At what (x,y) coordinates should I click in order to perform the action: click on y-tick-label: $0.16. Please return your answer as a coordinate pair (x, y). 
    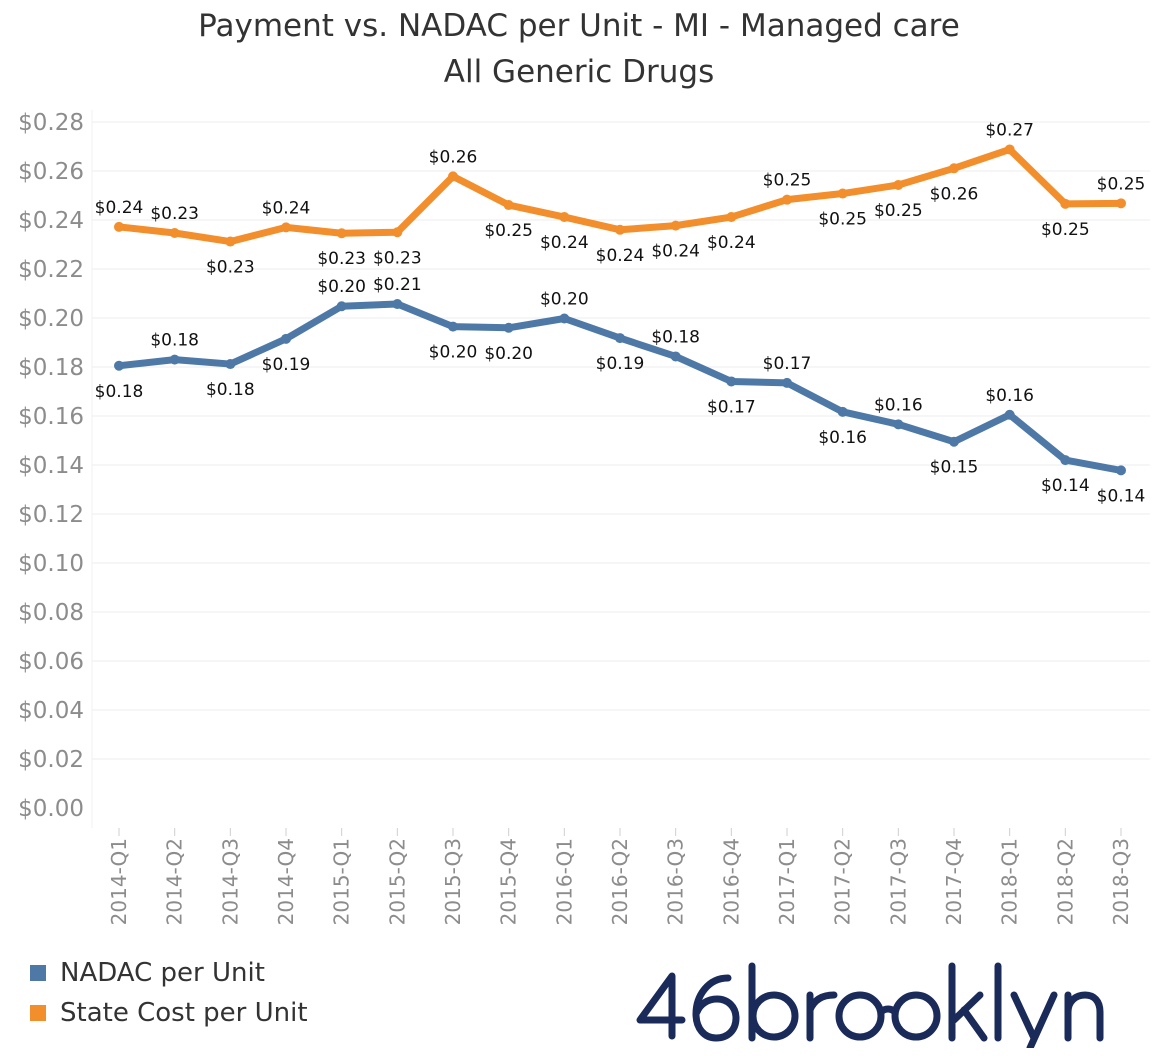
    Looking at the image, I should click on (51, 417).